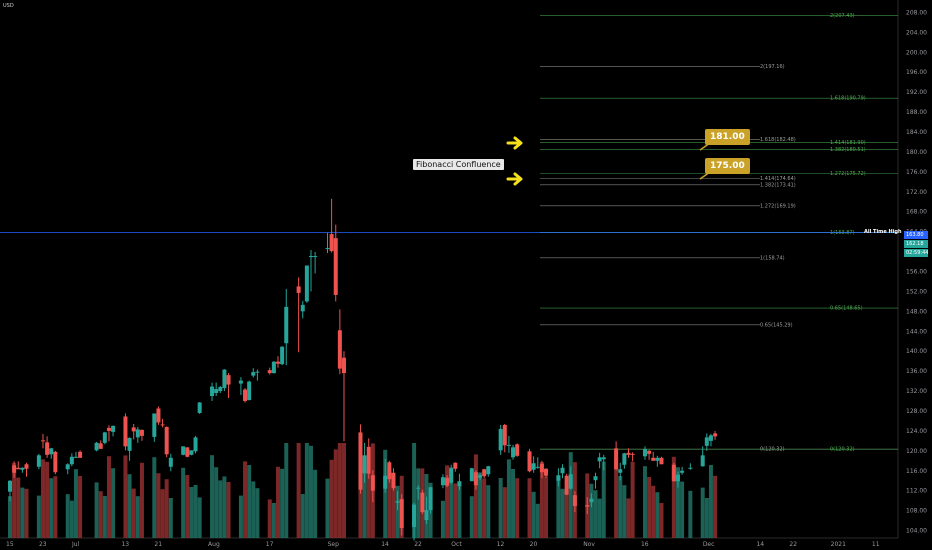 This screenshot has height=550, width=932. I want to click on fib-level-label: 1.618(190.79), so click(848, 99).